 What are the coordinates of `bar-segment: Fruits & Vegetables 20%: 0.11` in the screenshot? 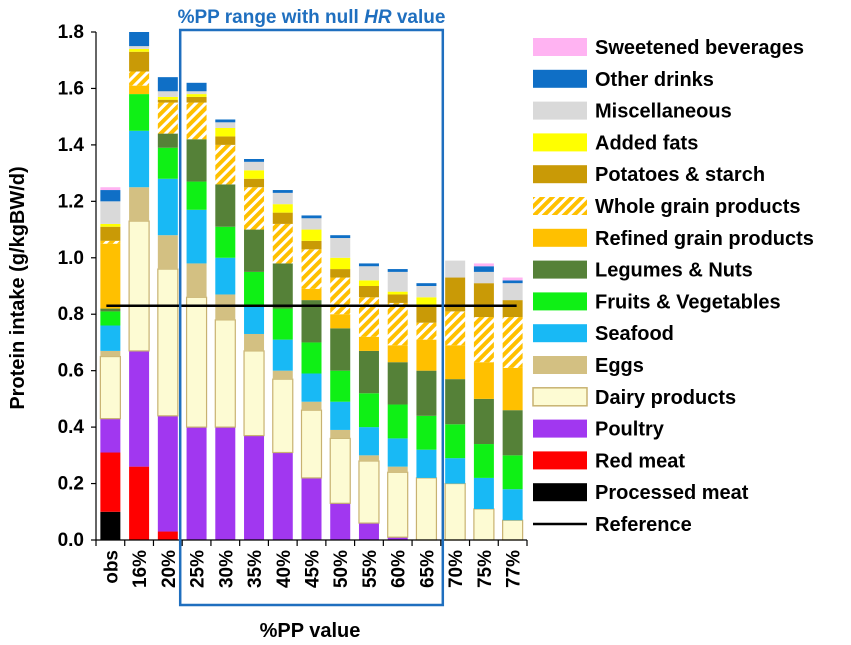 It's located at (167, 163).